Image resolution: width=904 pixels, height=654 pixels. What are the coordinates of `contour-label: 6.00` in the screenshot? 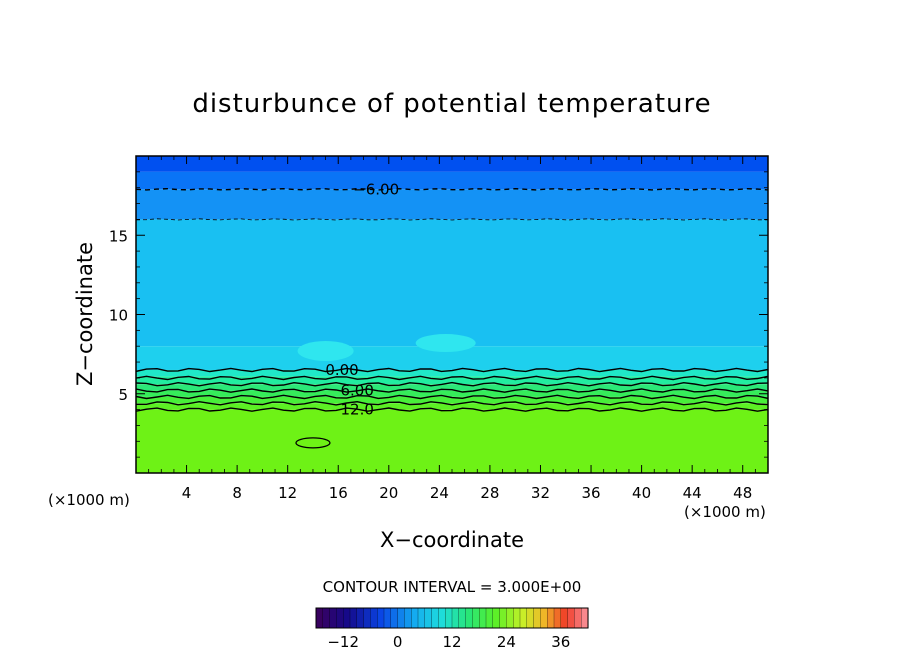 It's located at (356, 391).